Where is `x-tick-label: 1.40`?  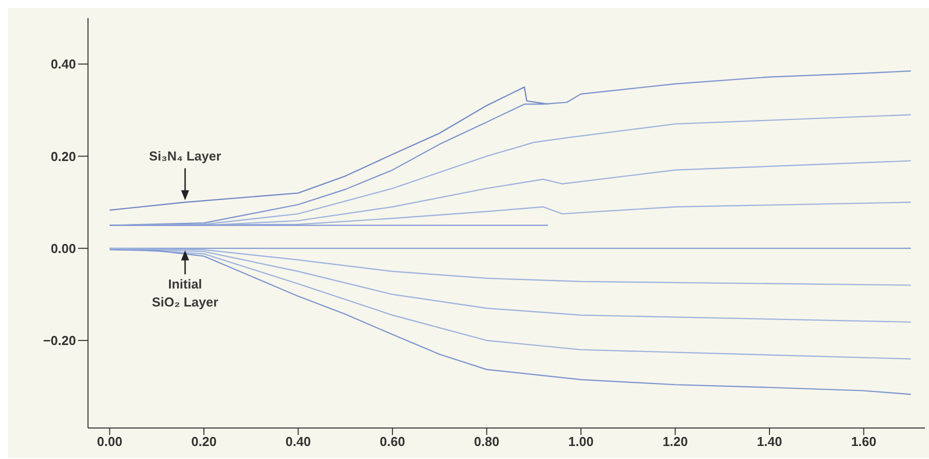 x-tick-label: 1.40 is located at coordinates (769, 442).